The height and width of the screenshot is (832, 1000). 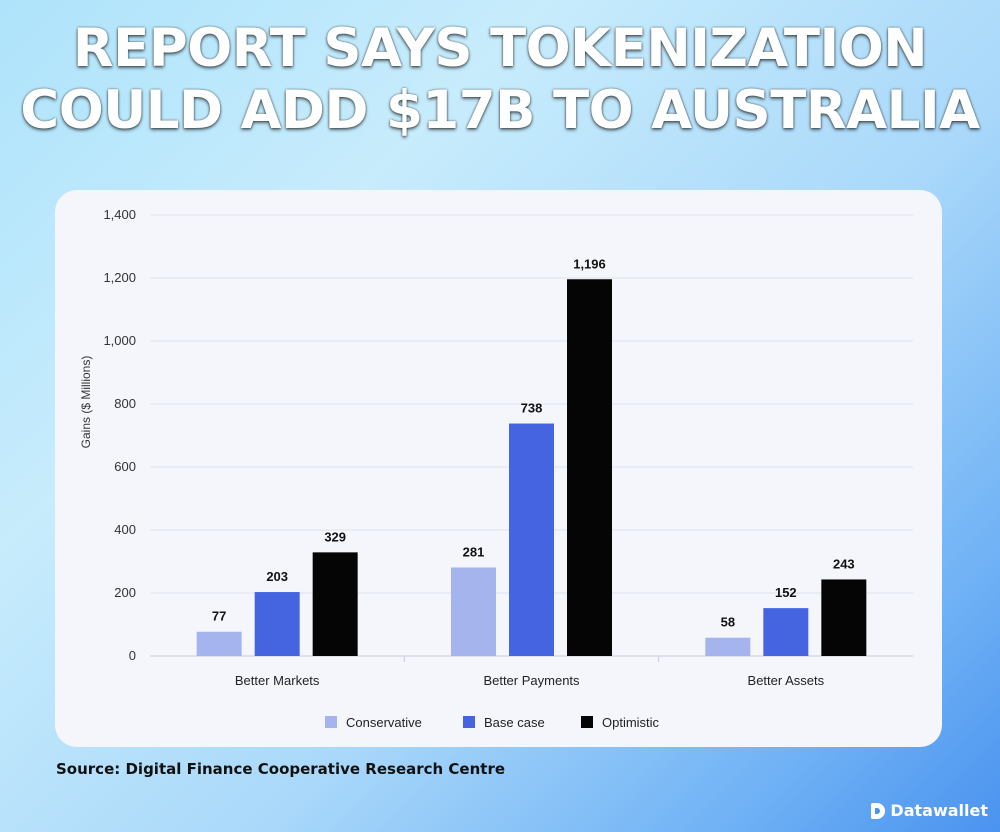 What do you see at coordinates (939, 810) in the screenshot?
I see `brand-name: Datawallet` at bounding box center [939, 810].